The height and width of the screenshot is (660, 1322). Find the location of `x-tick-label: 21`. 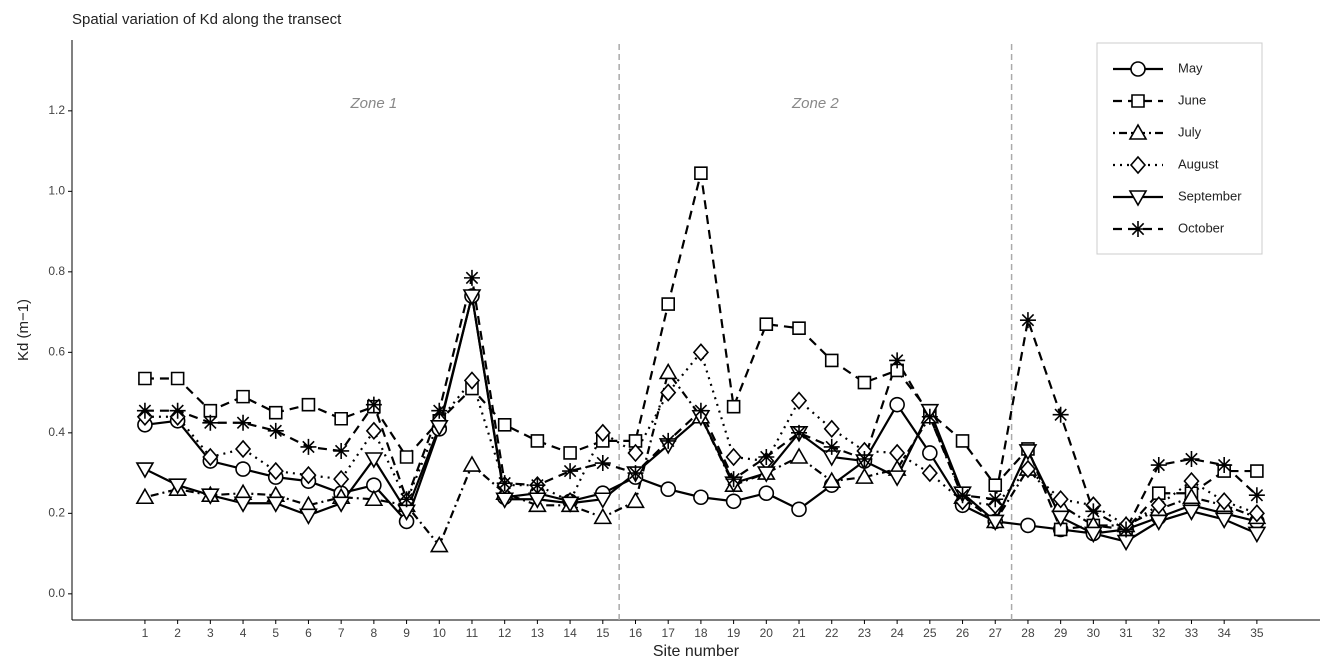

x-tick-label: 21 is located at coordinates (799, 633).